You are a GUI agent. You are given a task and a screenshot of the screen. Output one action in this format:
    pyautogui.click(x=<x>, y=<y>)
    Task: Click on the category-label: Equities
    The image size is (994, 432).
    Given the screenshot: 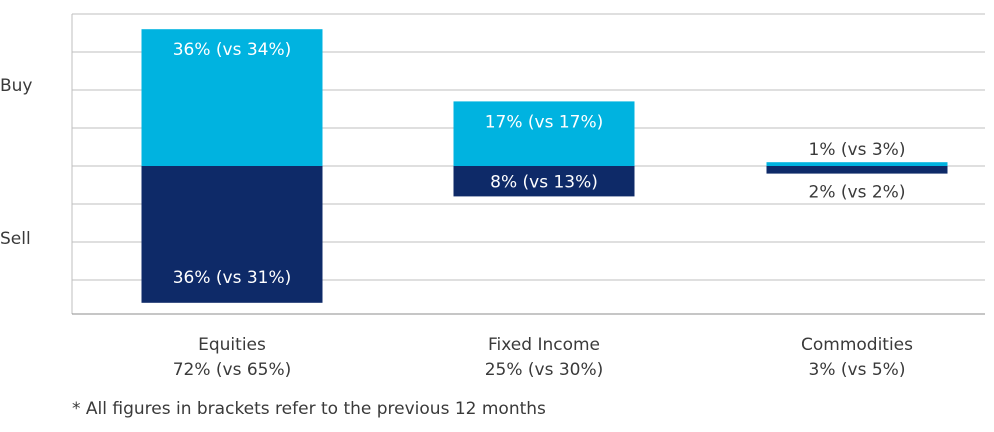 What is the action you would take?
    pyautogui.click(x=232, y=345)
    